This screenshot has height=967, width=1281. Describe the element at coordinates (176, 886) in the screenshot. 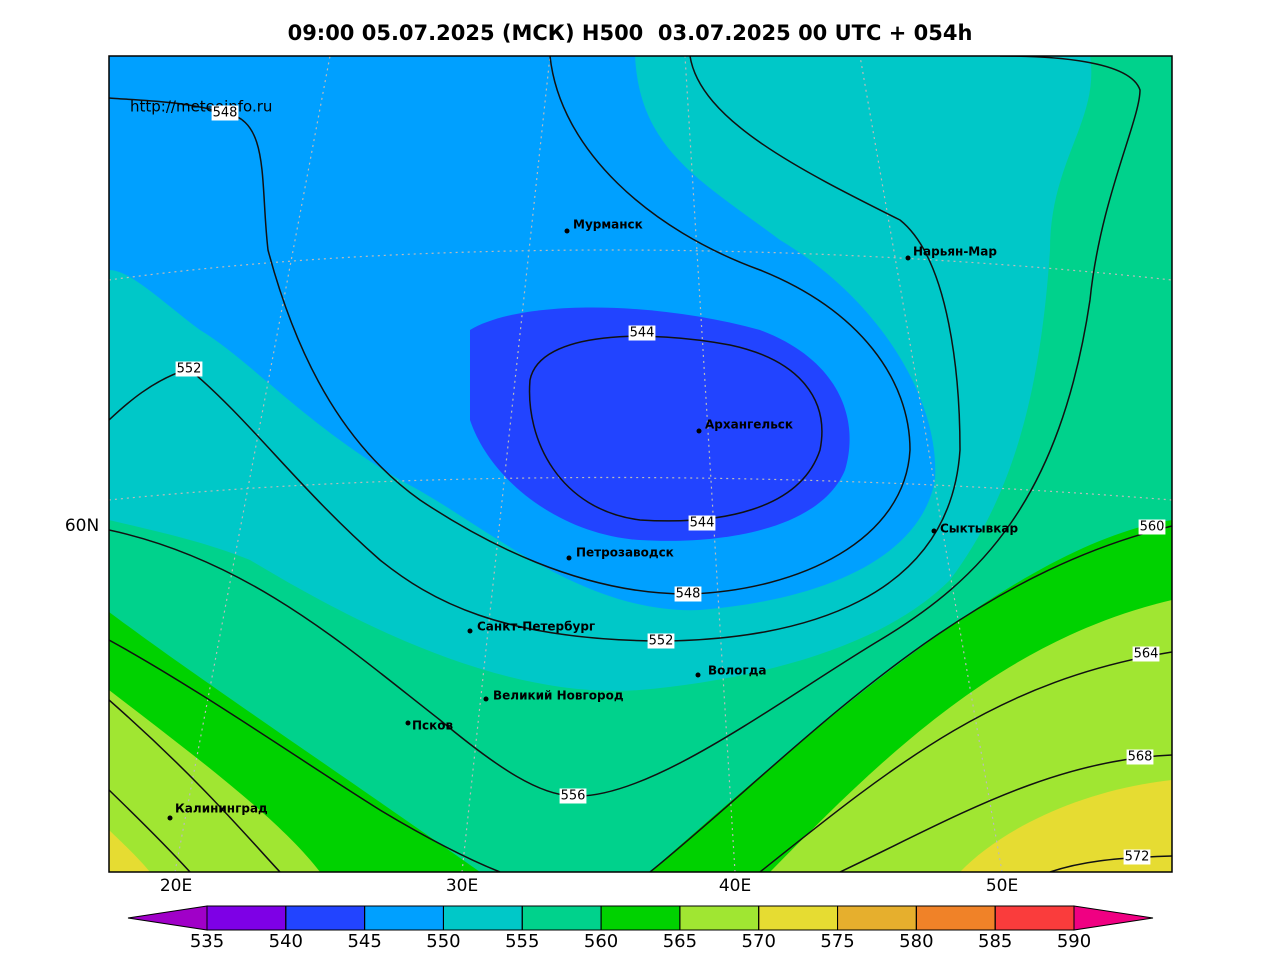

I see `longitude-label: 20E` at that location.